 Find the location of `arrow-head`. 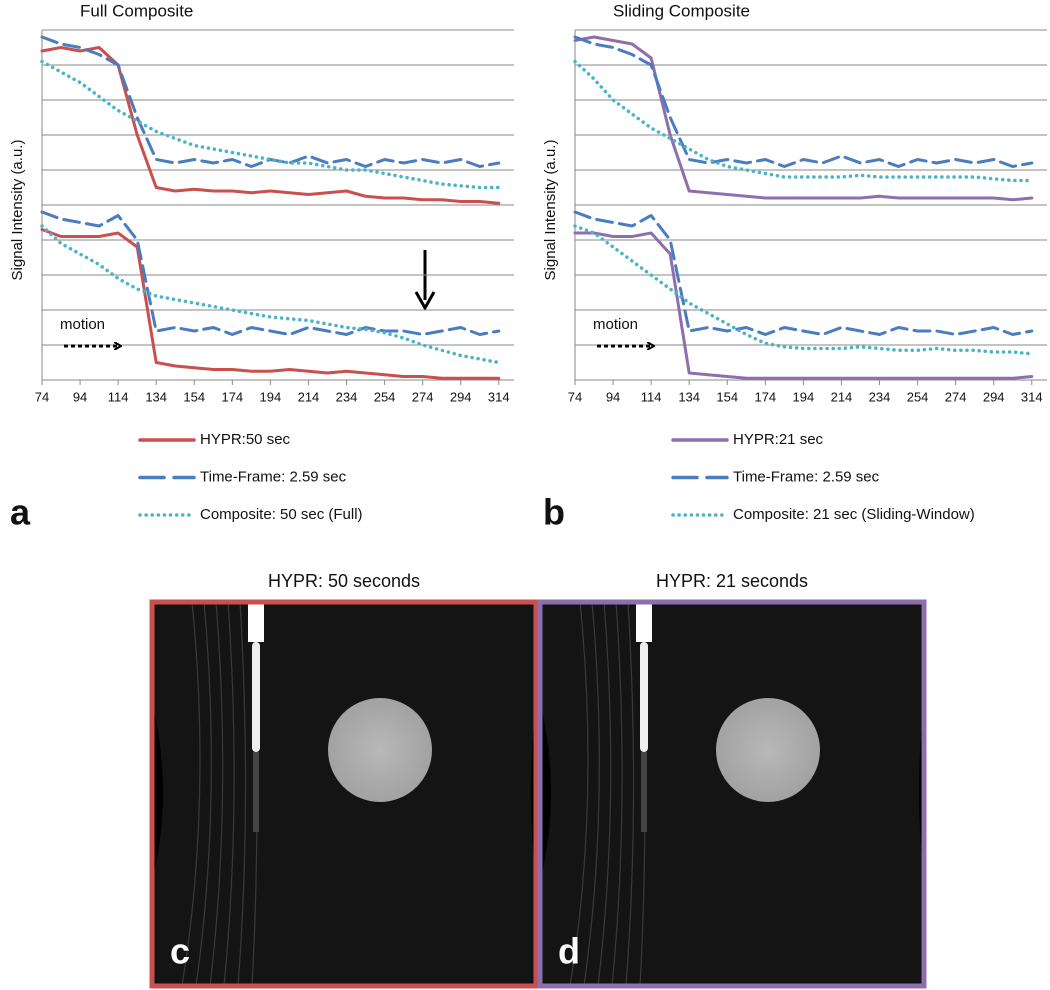

arrow-head is located at coordinates (425, 301).